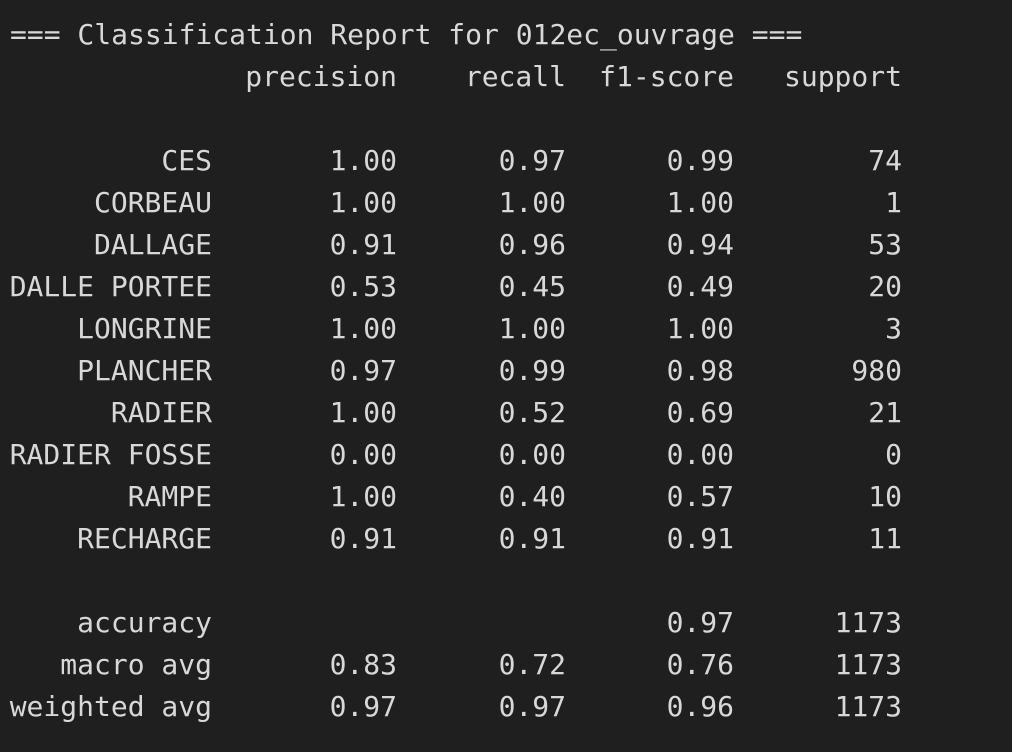  Describe the element at coordinates (885, 160) in the screenshot. I see `support-value: 74` at that location.